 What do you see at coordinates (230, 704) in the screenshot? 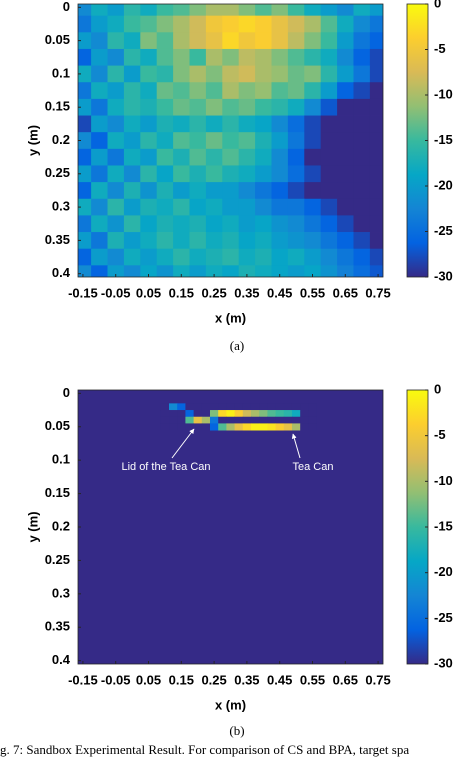
I see `x-axis-label: x (m)` at bounding box center [230, 704].